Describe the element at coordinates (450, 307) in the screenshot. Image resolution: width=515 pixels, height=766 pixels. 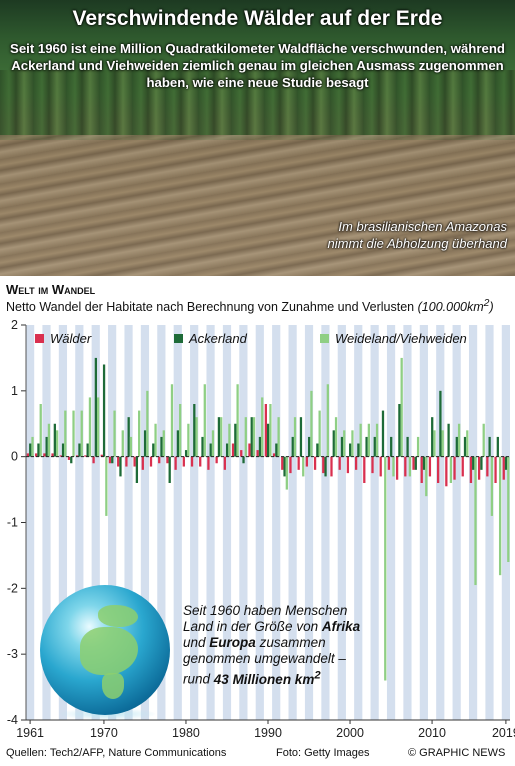
I see `unit-text: (100.000km` at that location.